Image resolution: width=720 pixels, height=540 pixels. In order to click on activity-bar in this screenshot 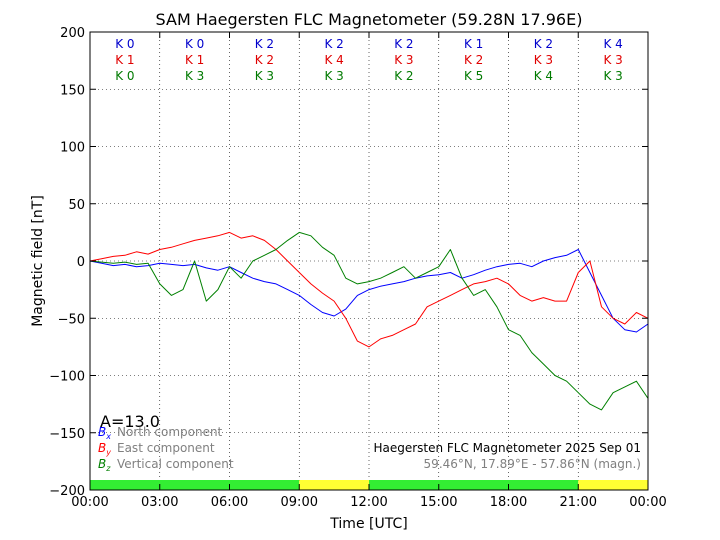, I will do `click(369, 485)`.